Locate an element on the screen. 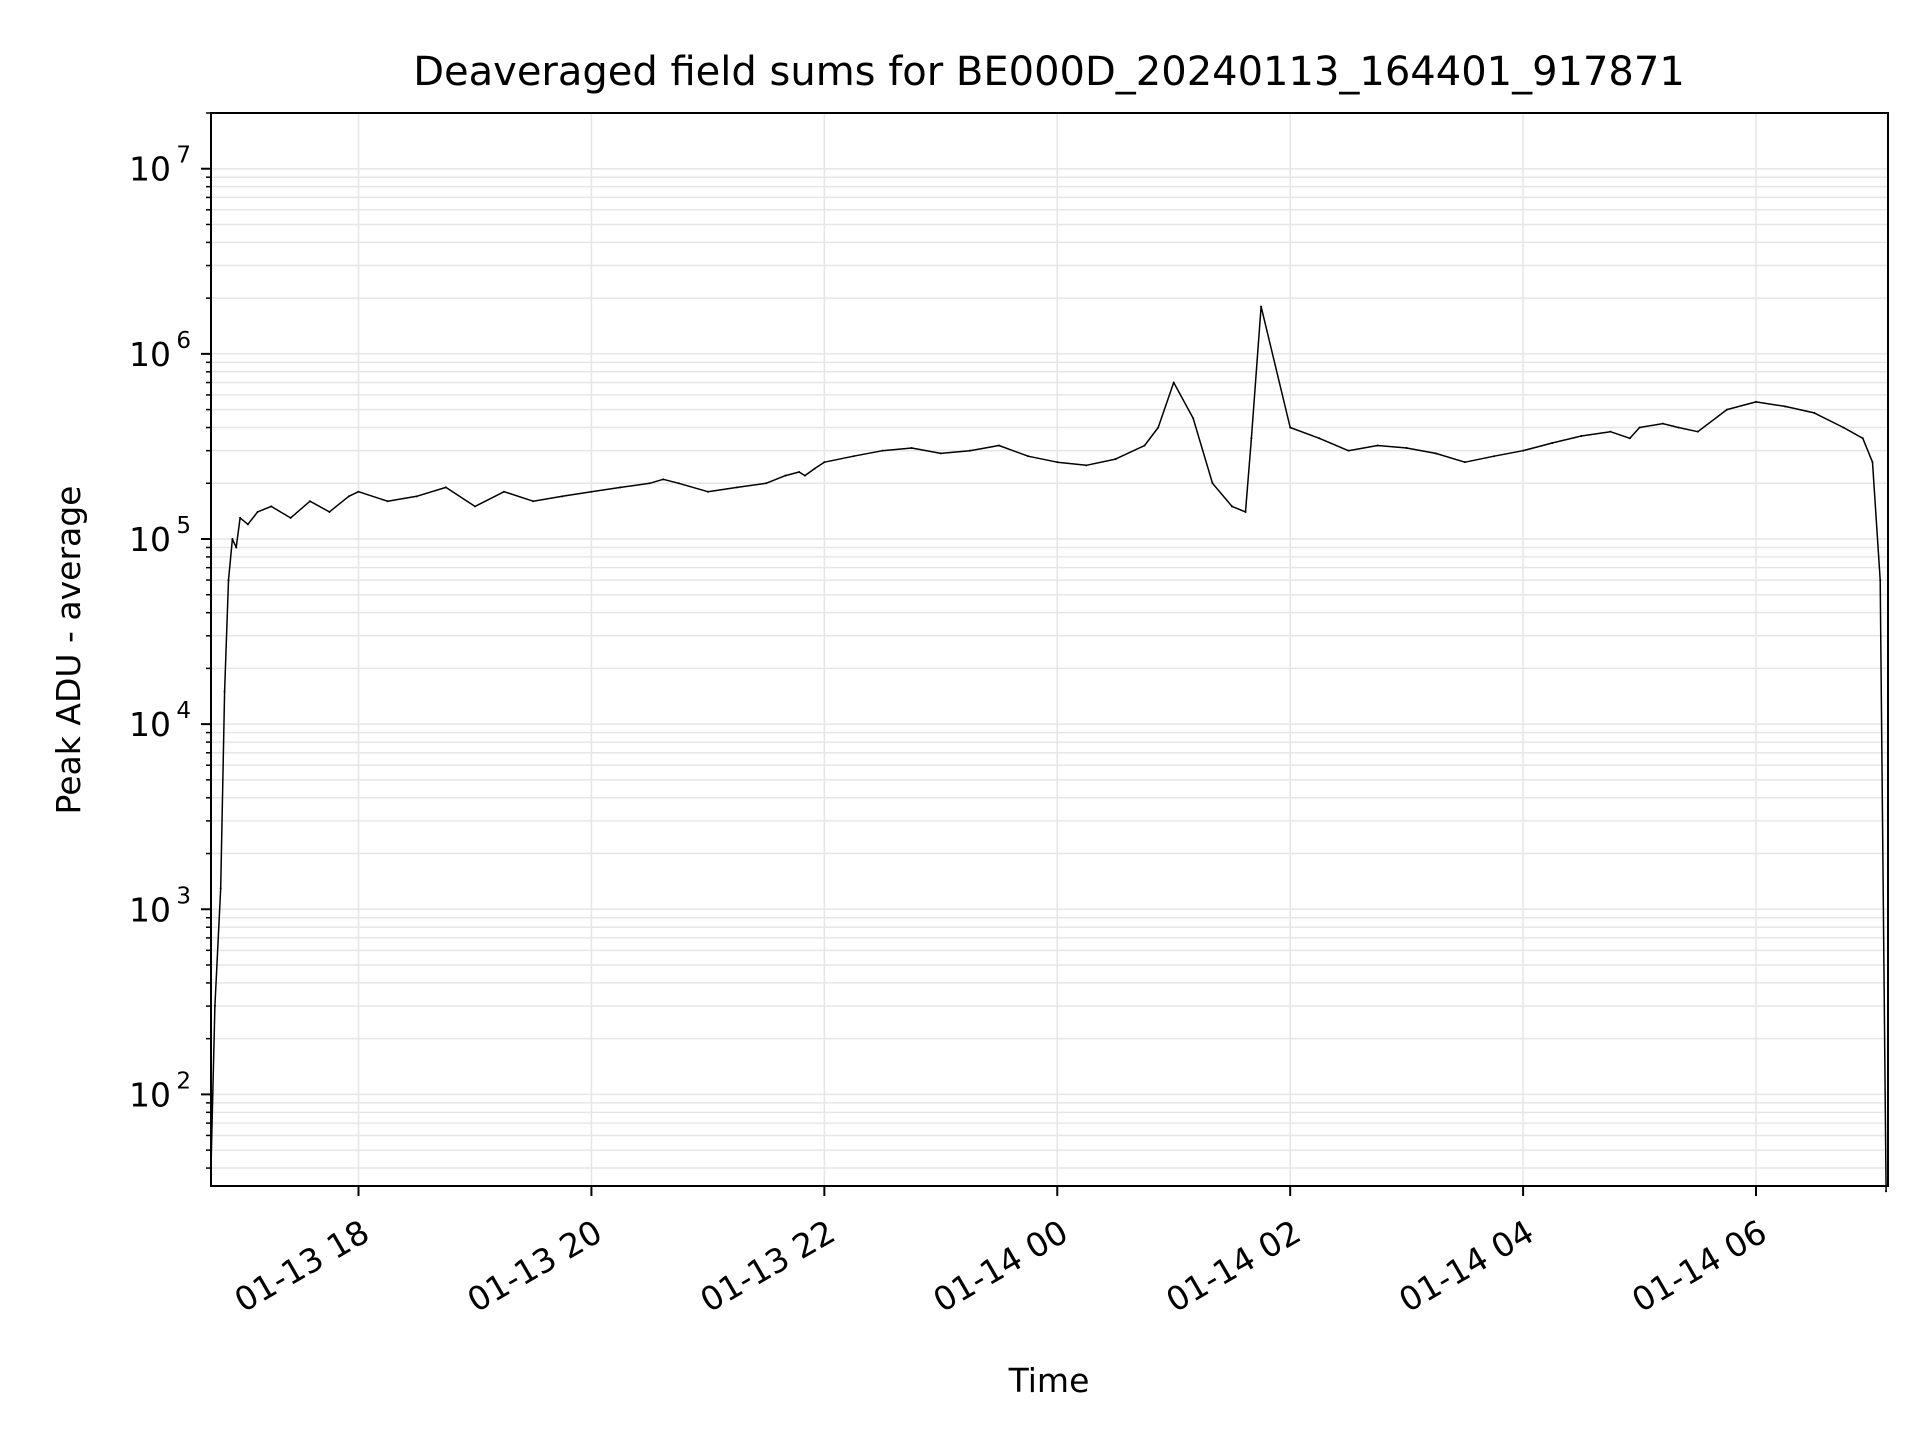 The image size is (1920, 1444). y-tick-exponent: 7 is located at coordinates (183, 156).